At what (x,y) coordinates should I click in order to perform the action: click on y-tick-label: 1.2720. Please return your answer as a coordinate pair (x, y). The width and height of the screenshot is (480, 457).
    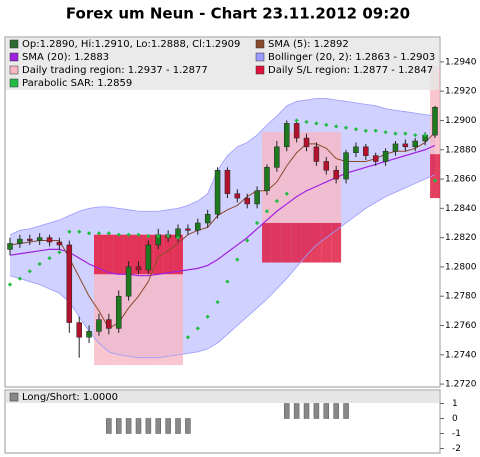
    Looking at the image, I should click on (461, 385).